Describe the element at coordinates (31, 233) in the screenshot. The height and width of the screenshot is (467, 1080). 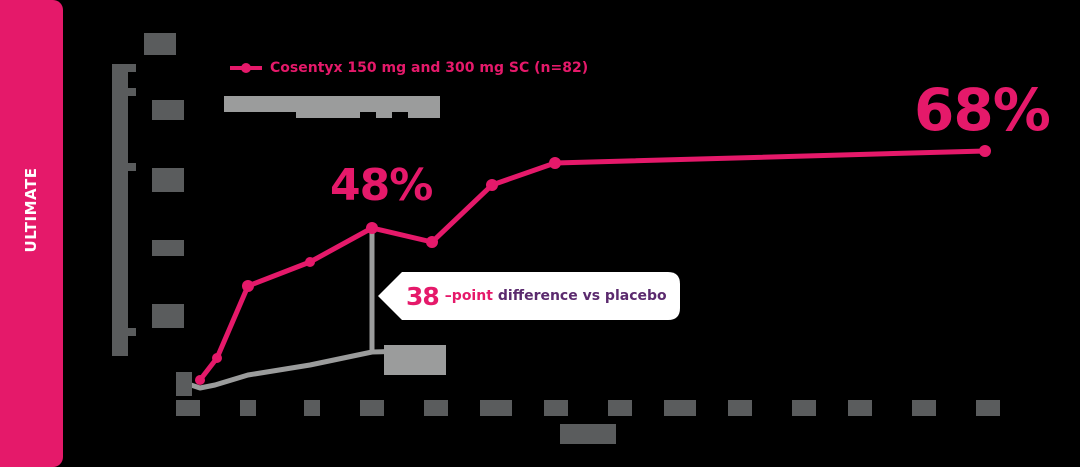
I see `side-panel: ULTIMATE` at that location.